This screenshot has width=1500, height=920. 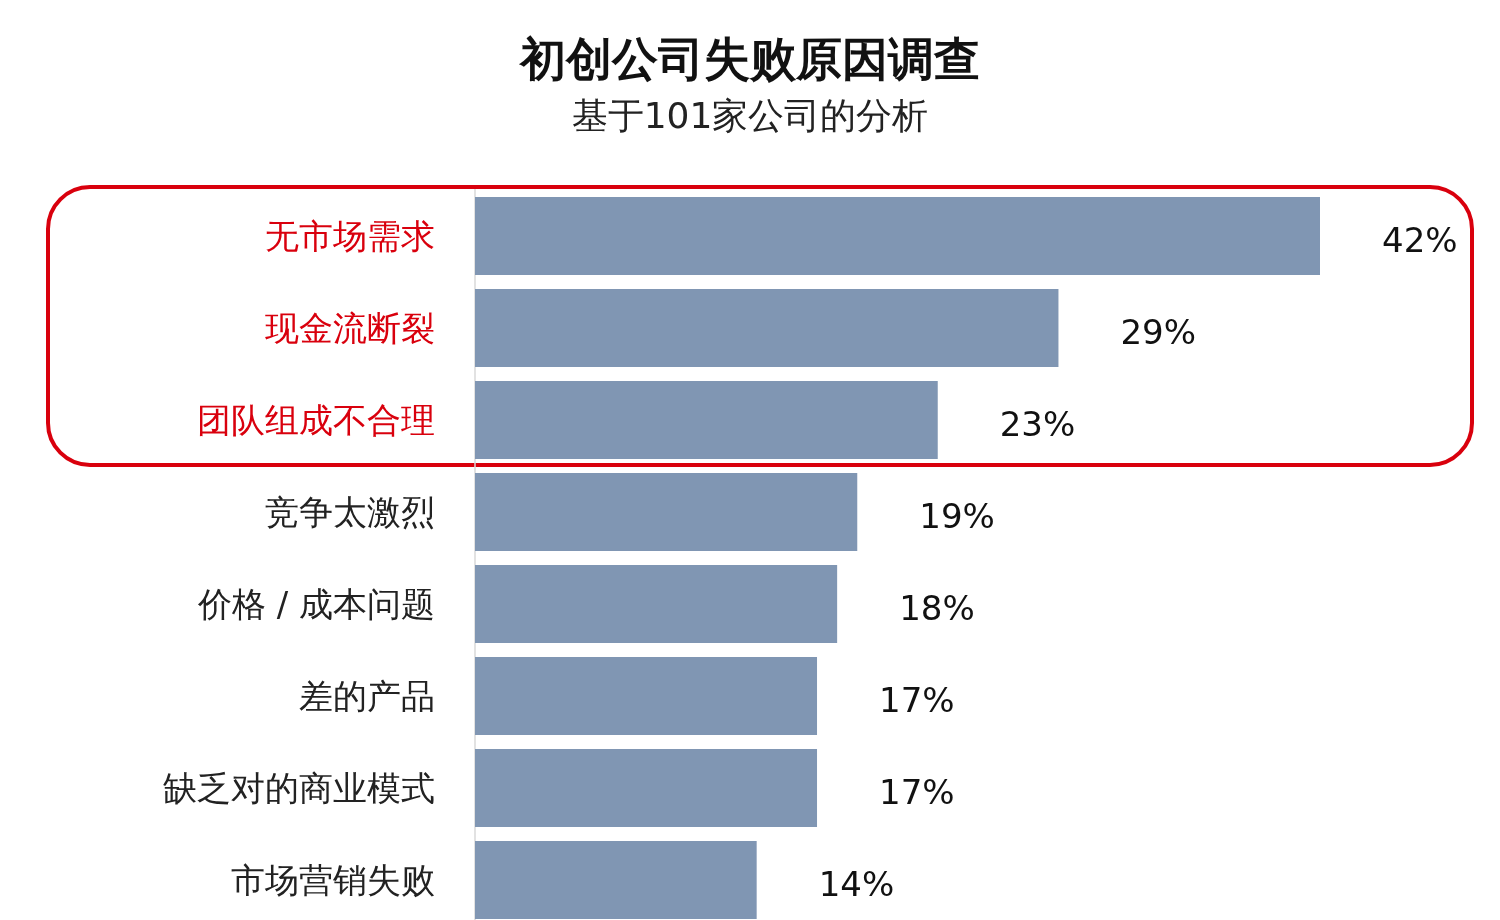 What do you see at coordinates (315, 604) in the screenshot?
I see `y-tick-label: 价格 / 成本问题` at bounding box center [315, 604].